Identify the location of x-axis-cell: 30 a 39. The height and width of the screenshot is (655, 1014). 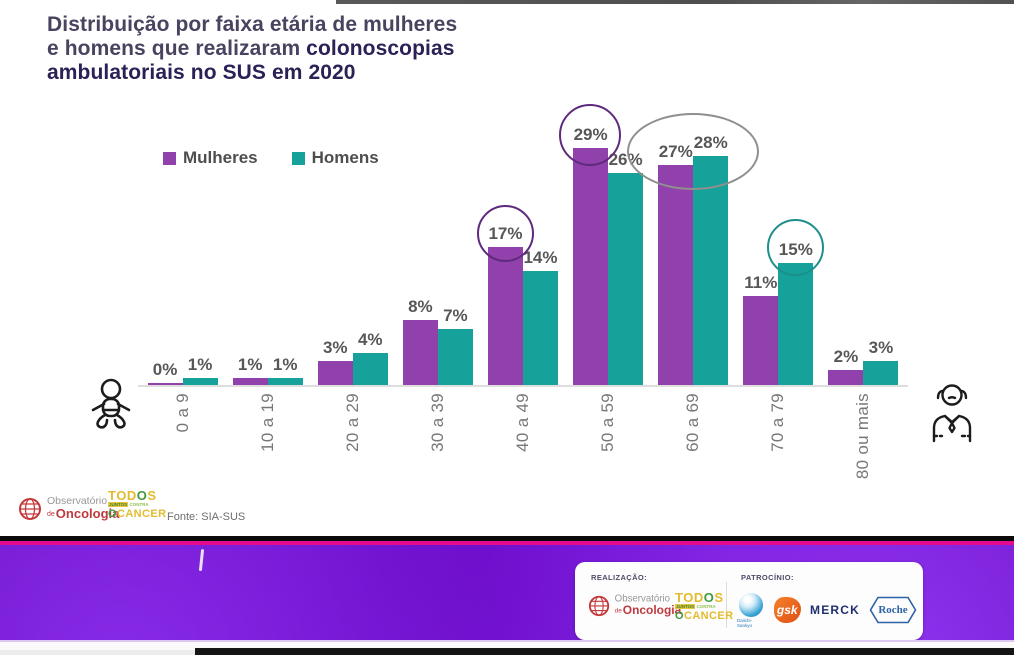
(437, 458).